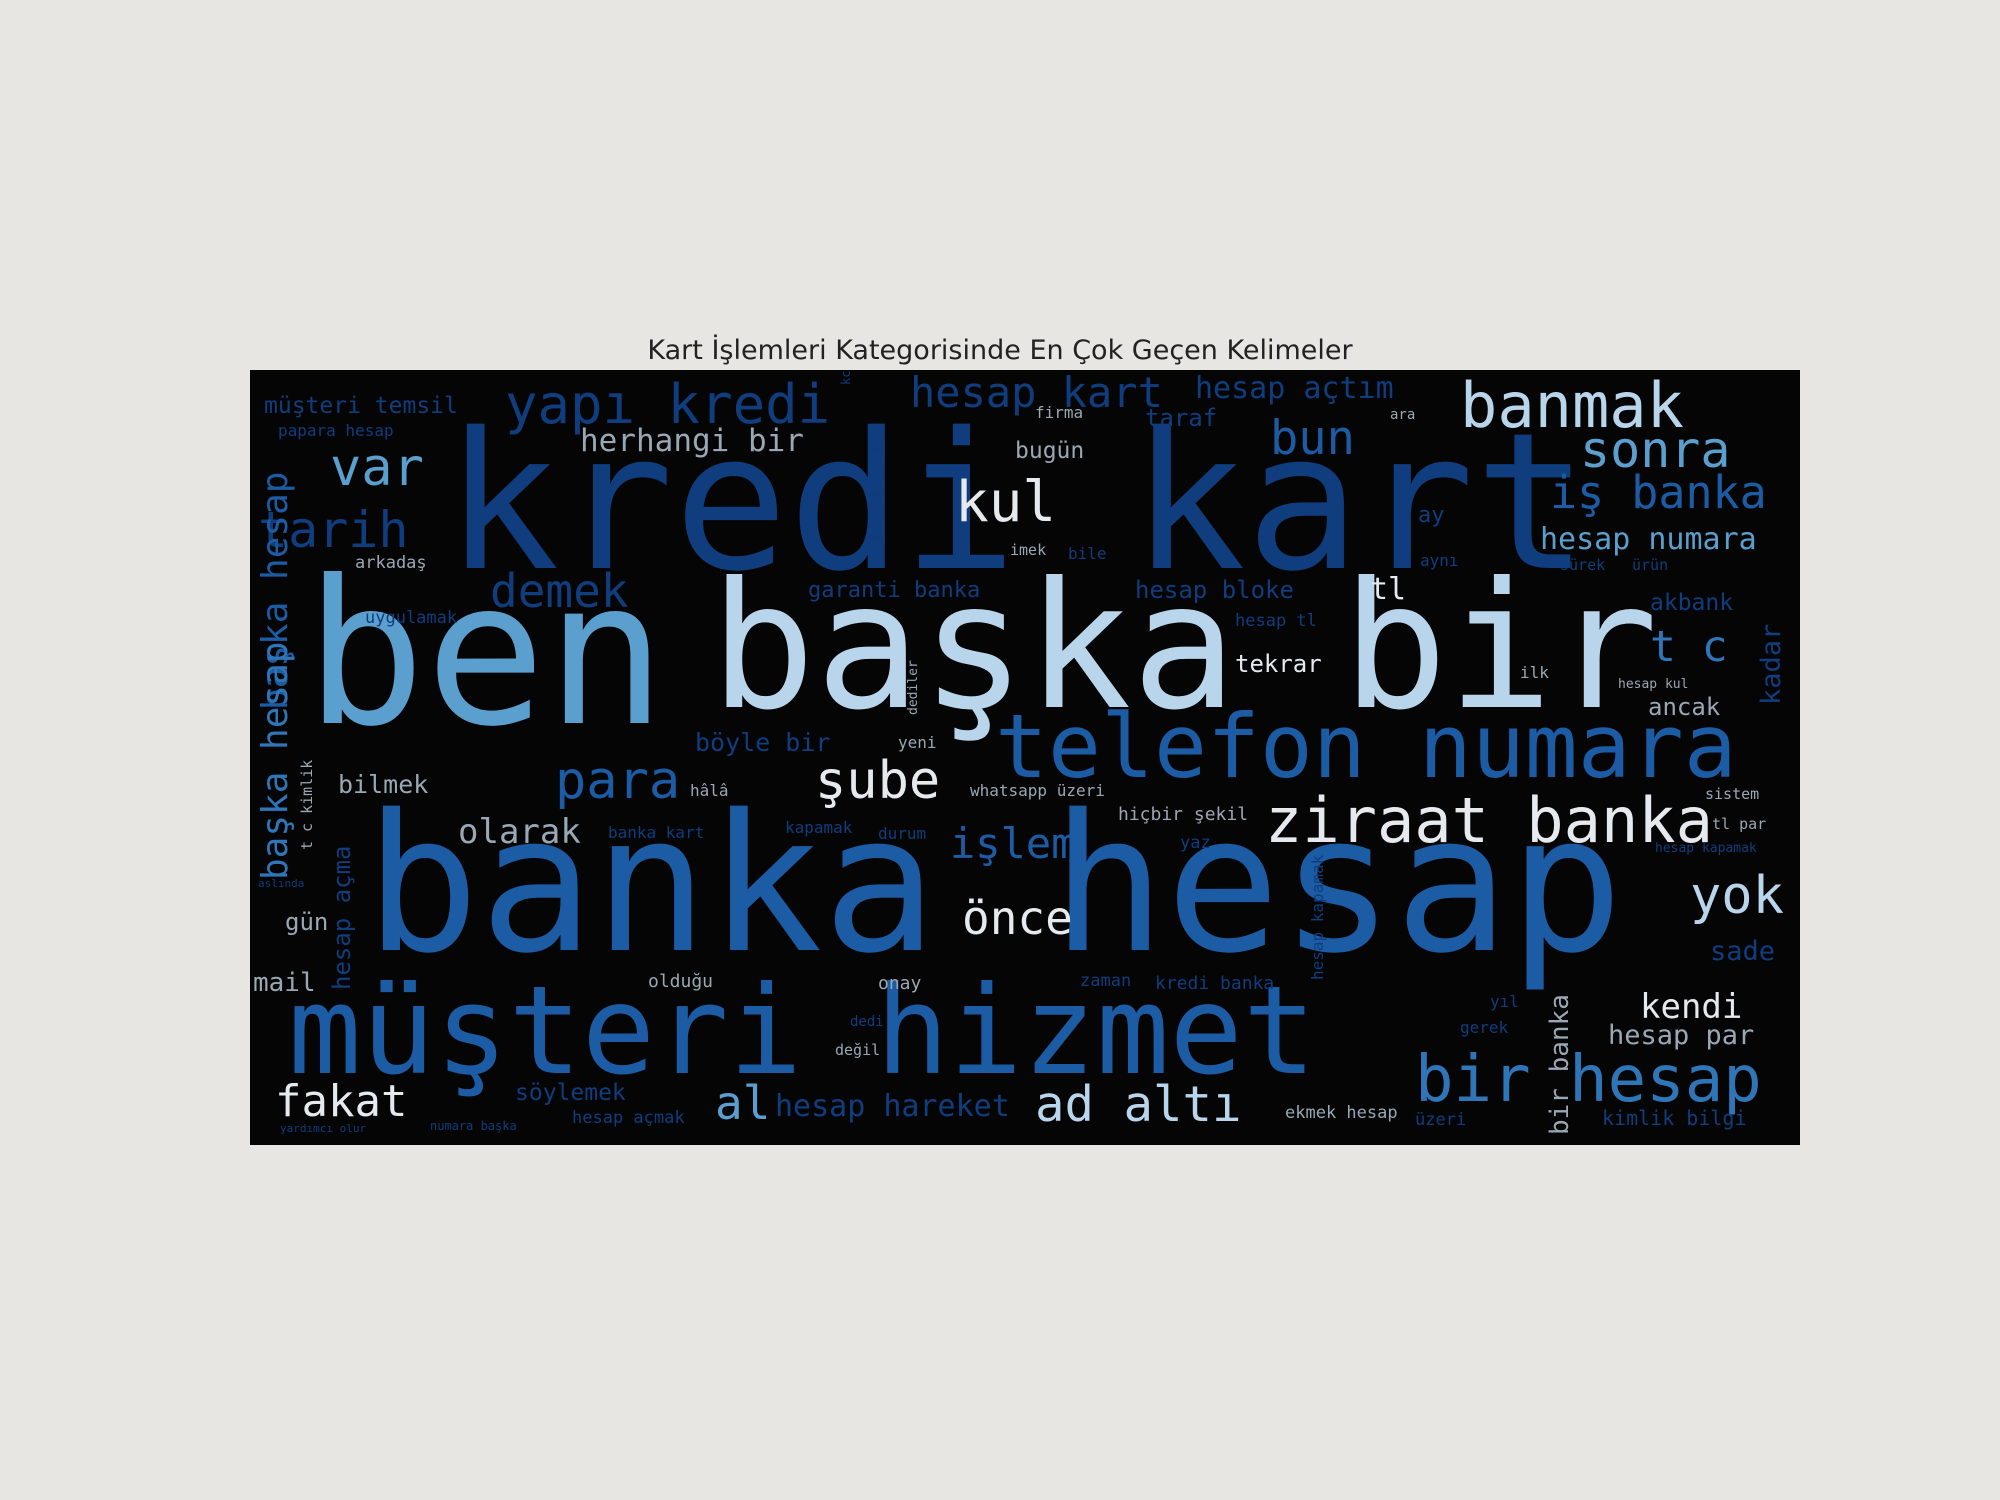 This screenshot has height=1500, width=2000. What do you see at coordinates (1006, 502) in the screenshot?
I see `word-kul: kul` at bounding box center [1006, 502].